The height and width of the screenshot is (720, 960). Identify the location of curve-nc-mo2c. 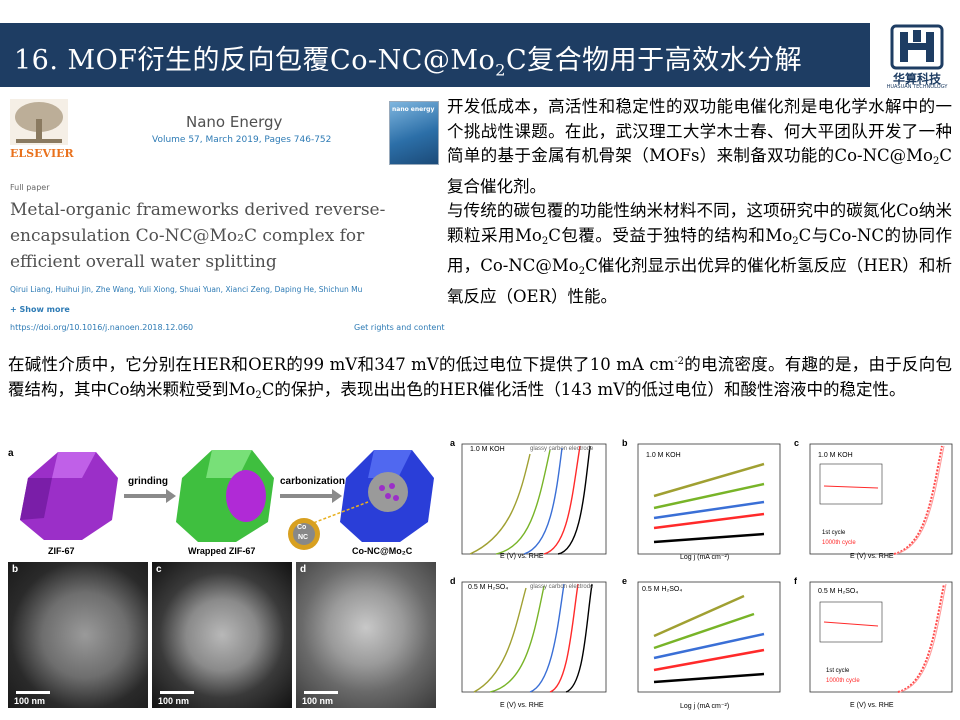
(543, 501).